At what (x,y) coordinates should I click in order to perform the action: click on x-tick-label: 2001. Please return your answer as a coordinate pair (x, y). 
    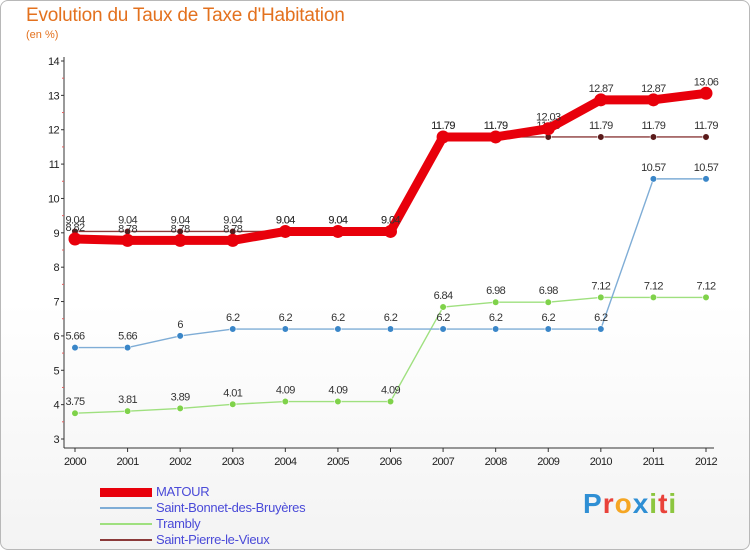
    Looking at the image, I should click on (128, 462).